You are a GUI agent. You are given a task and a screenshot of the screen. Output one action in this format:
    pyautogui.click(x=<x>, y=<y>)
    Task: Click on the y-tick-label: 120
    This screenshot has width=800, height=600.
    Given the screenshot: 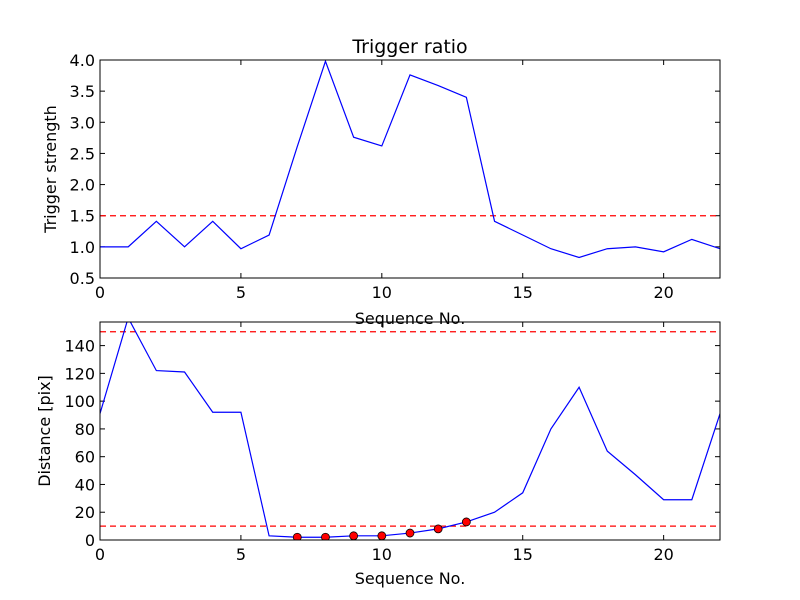 What is the action you would take?
    pyautogui.click(x=79, y=373)
    